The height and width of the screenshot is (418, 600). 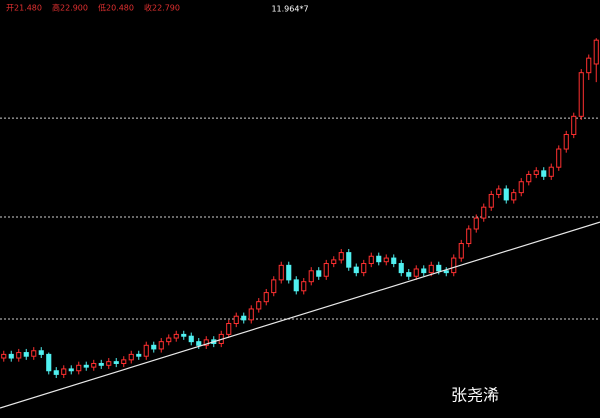 I want to click on quote-close: 收22.790, so click(x=162, y=8).